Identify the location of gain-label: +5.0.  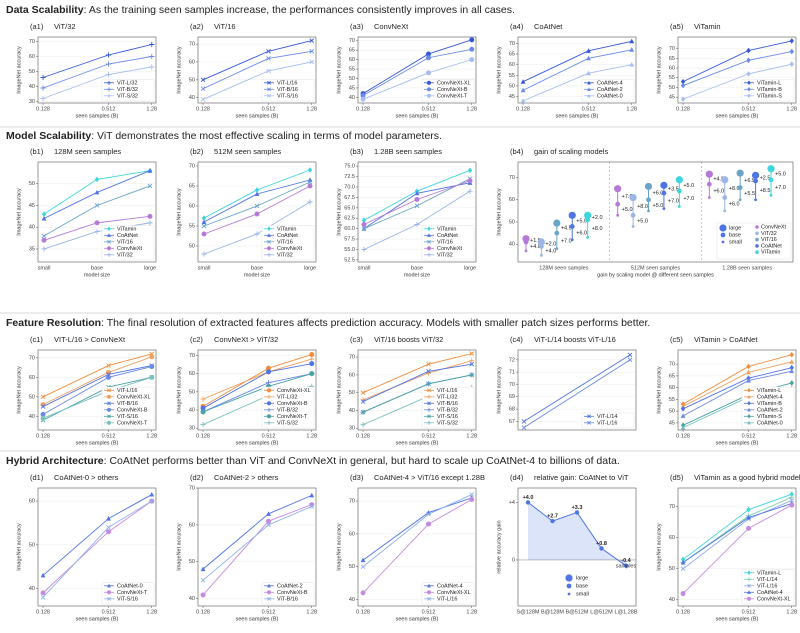
(658, 206).